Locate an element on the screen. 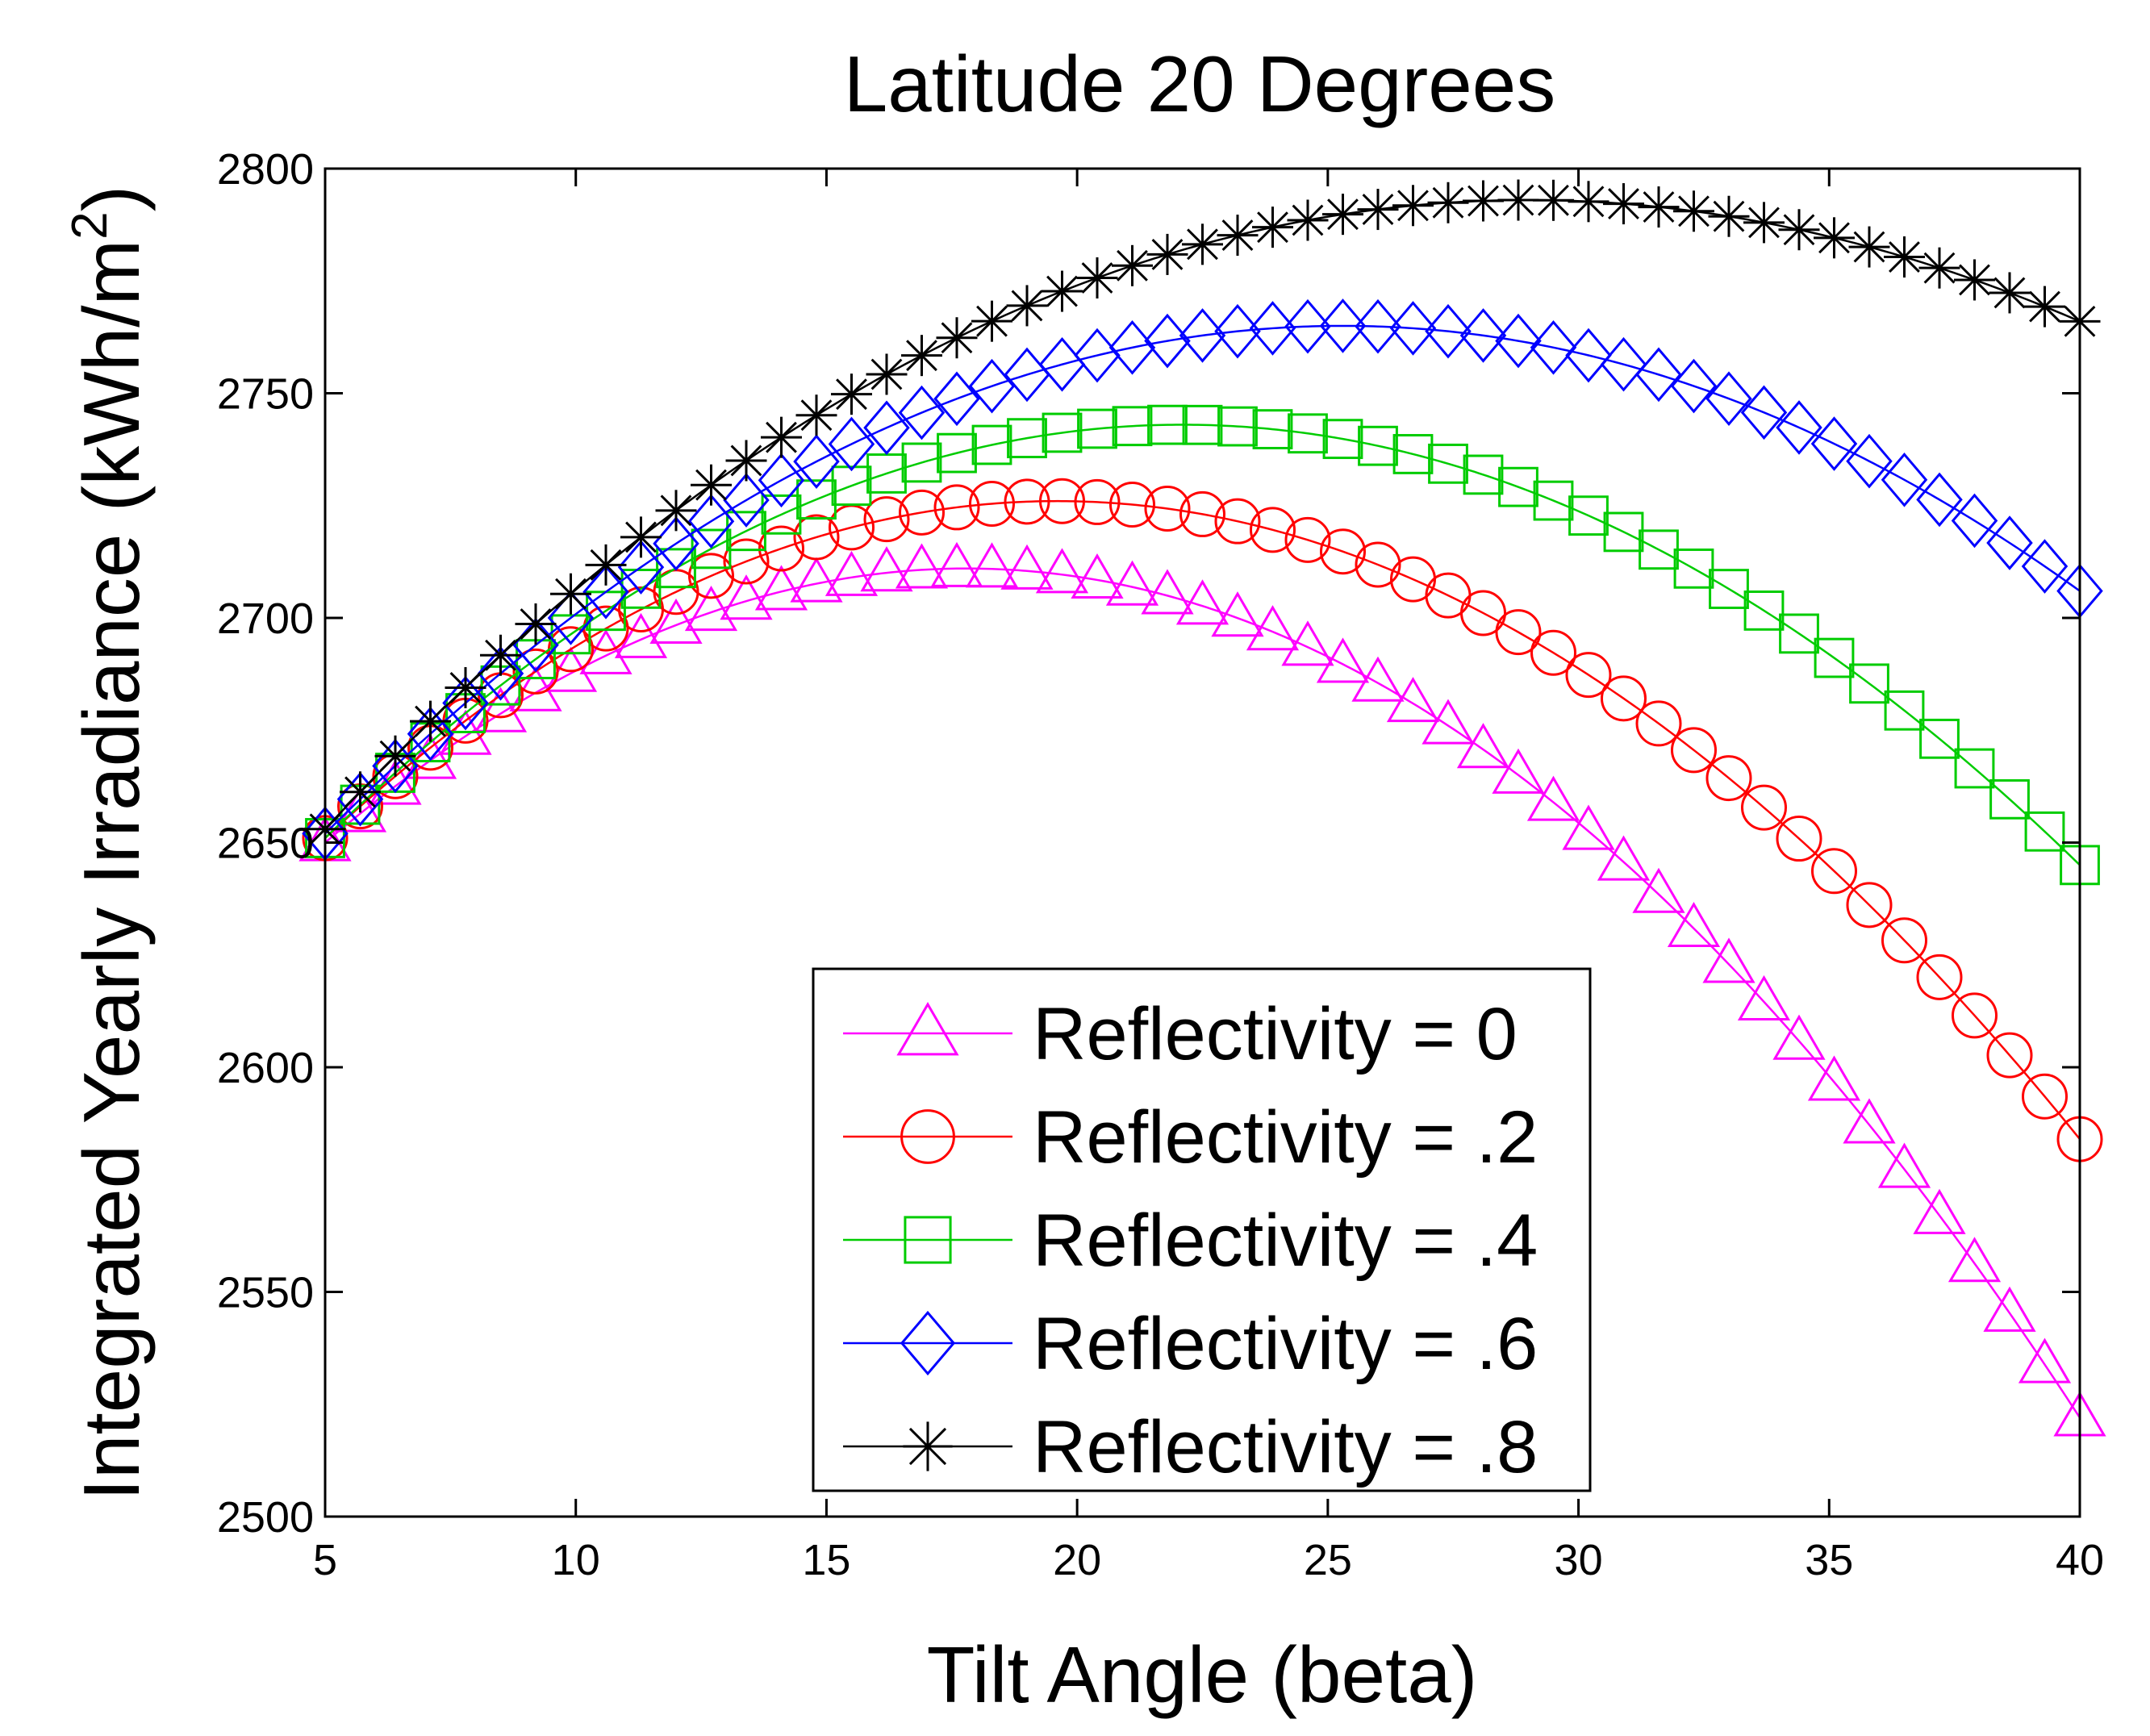 The image size is (2150, 1736). y-tick-label: 2600 is located at coordinates (265, 1068).